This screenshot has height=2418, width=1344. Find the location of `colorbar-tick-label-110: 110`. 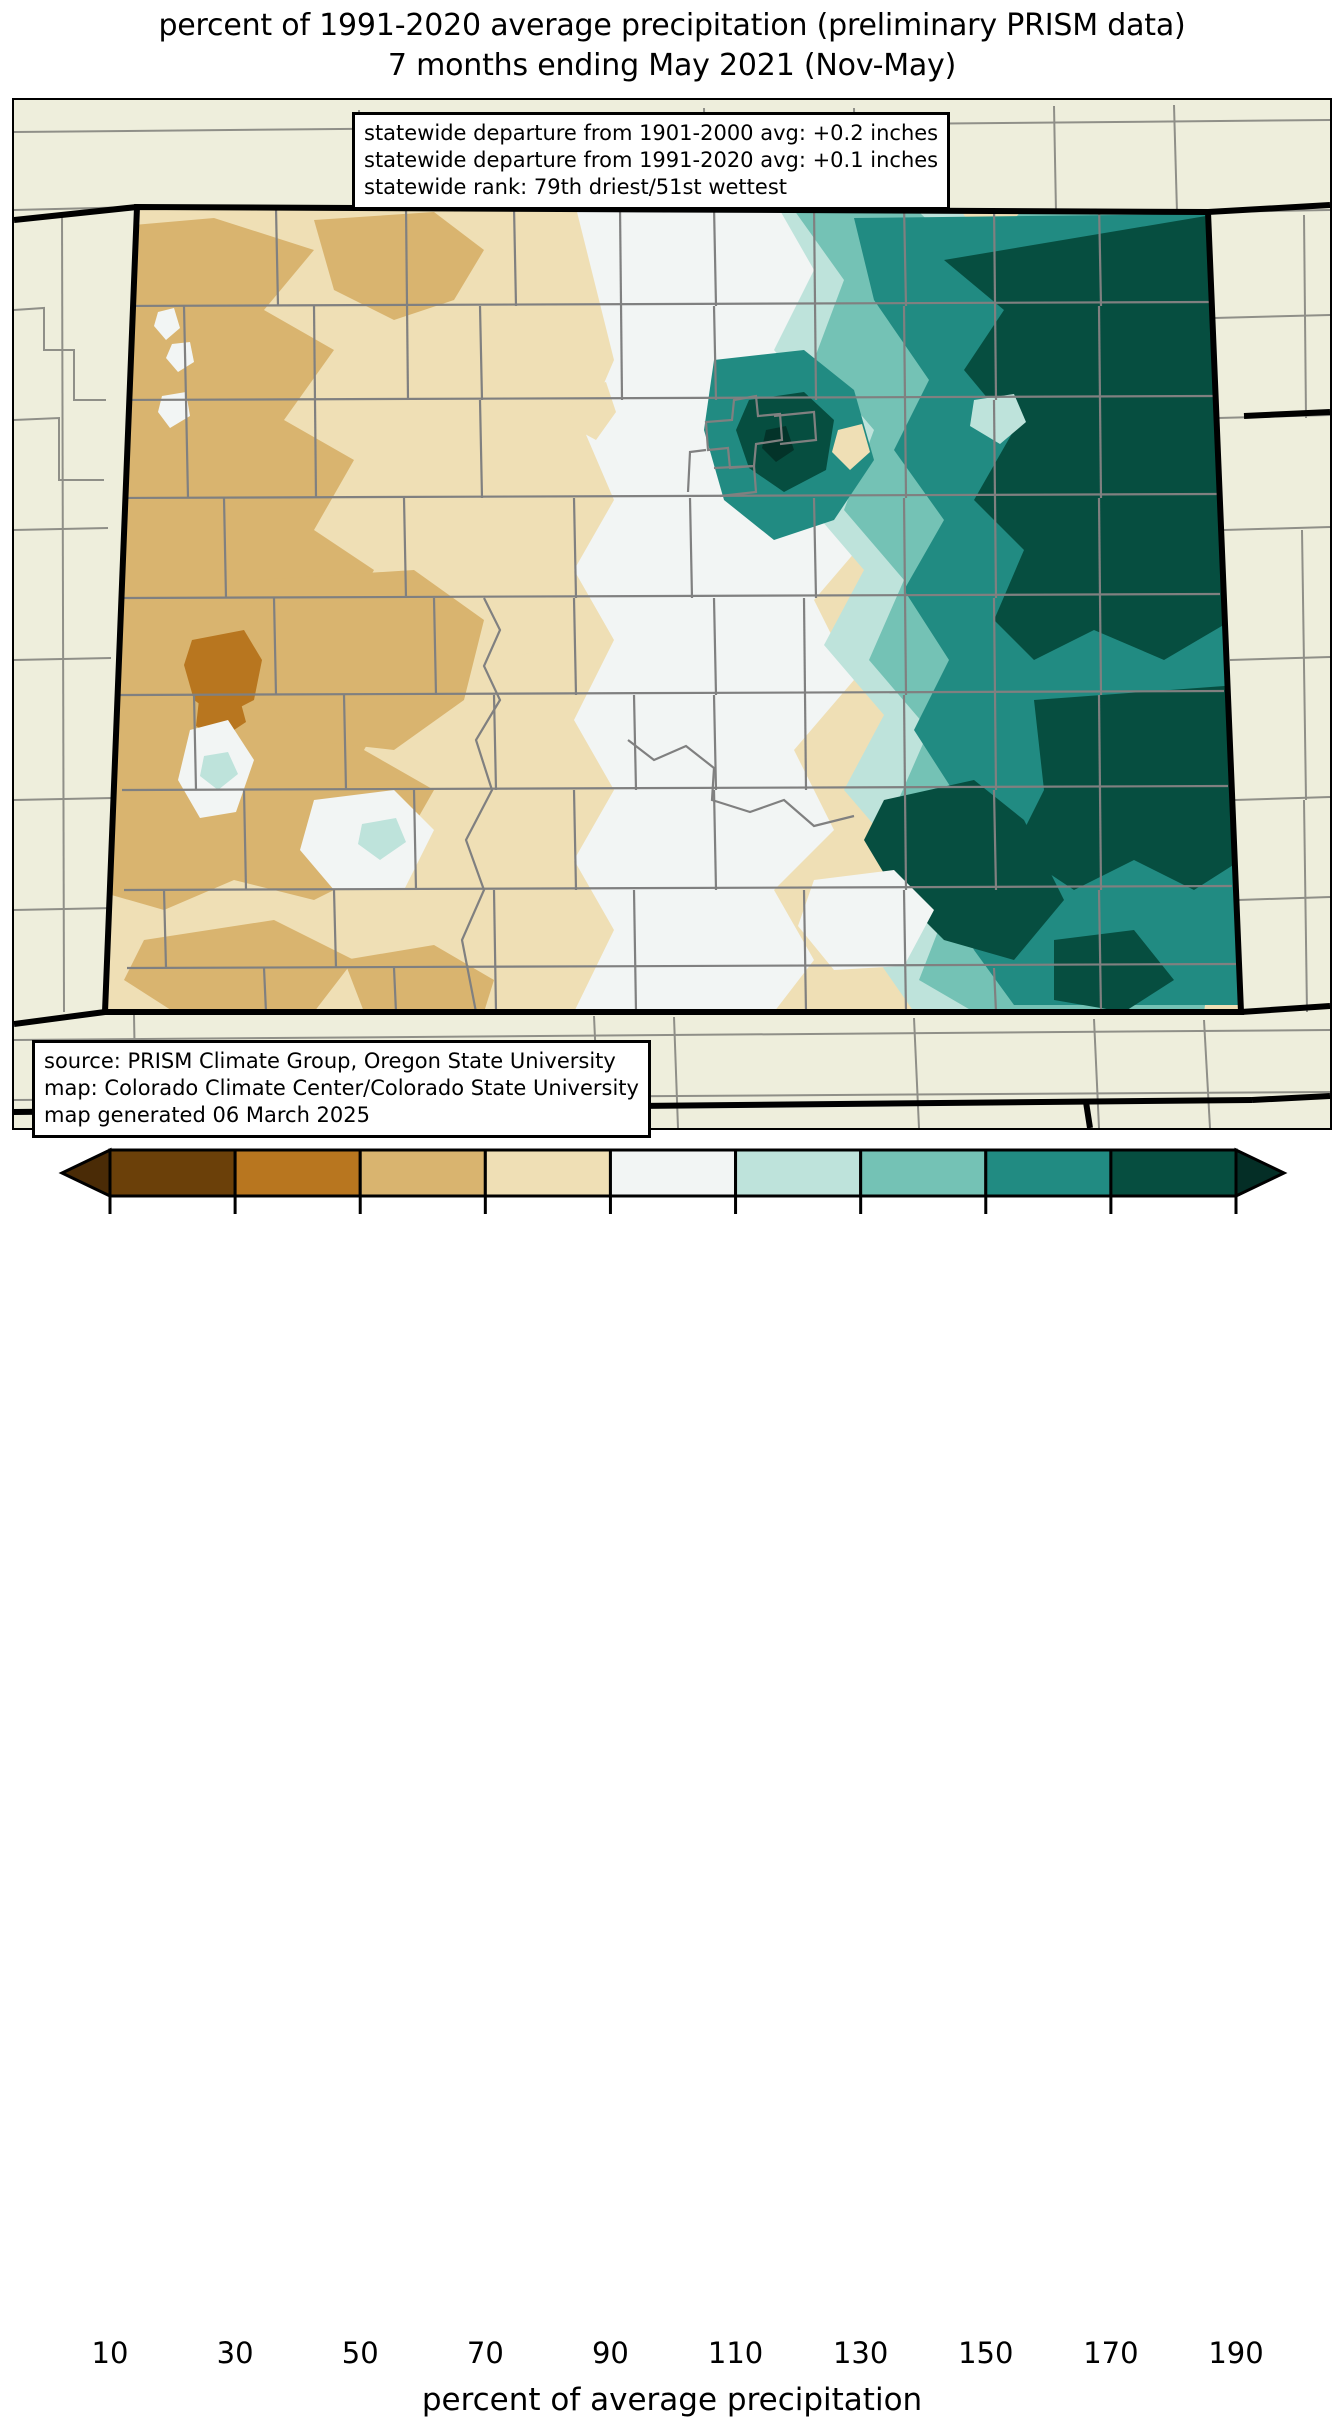

colorbar-tick-label-110: 110 is located at coordinates (735, 2353).